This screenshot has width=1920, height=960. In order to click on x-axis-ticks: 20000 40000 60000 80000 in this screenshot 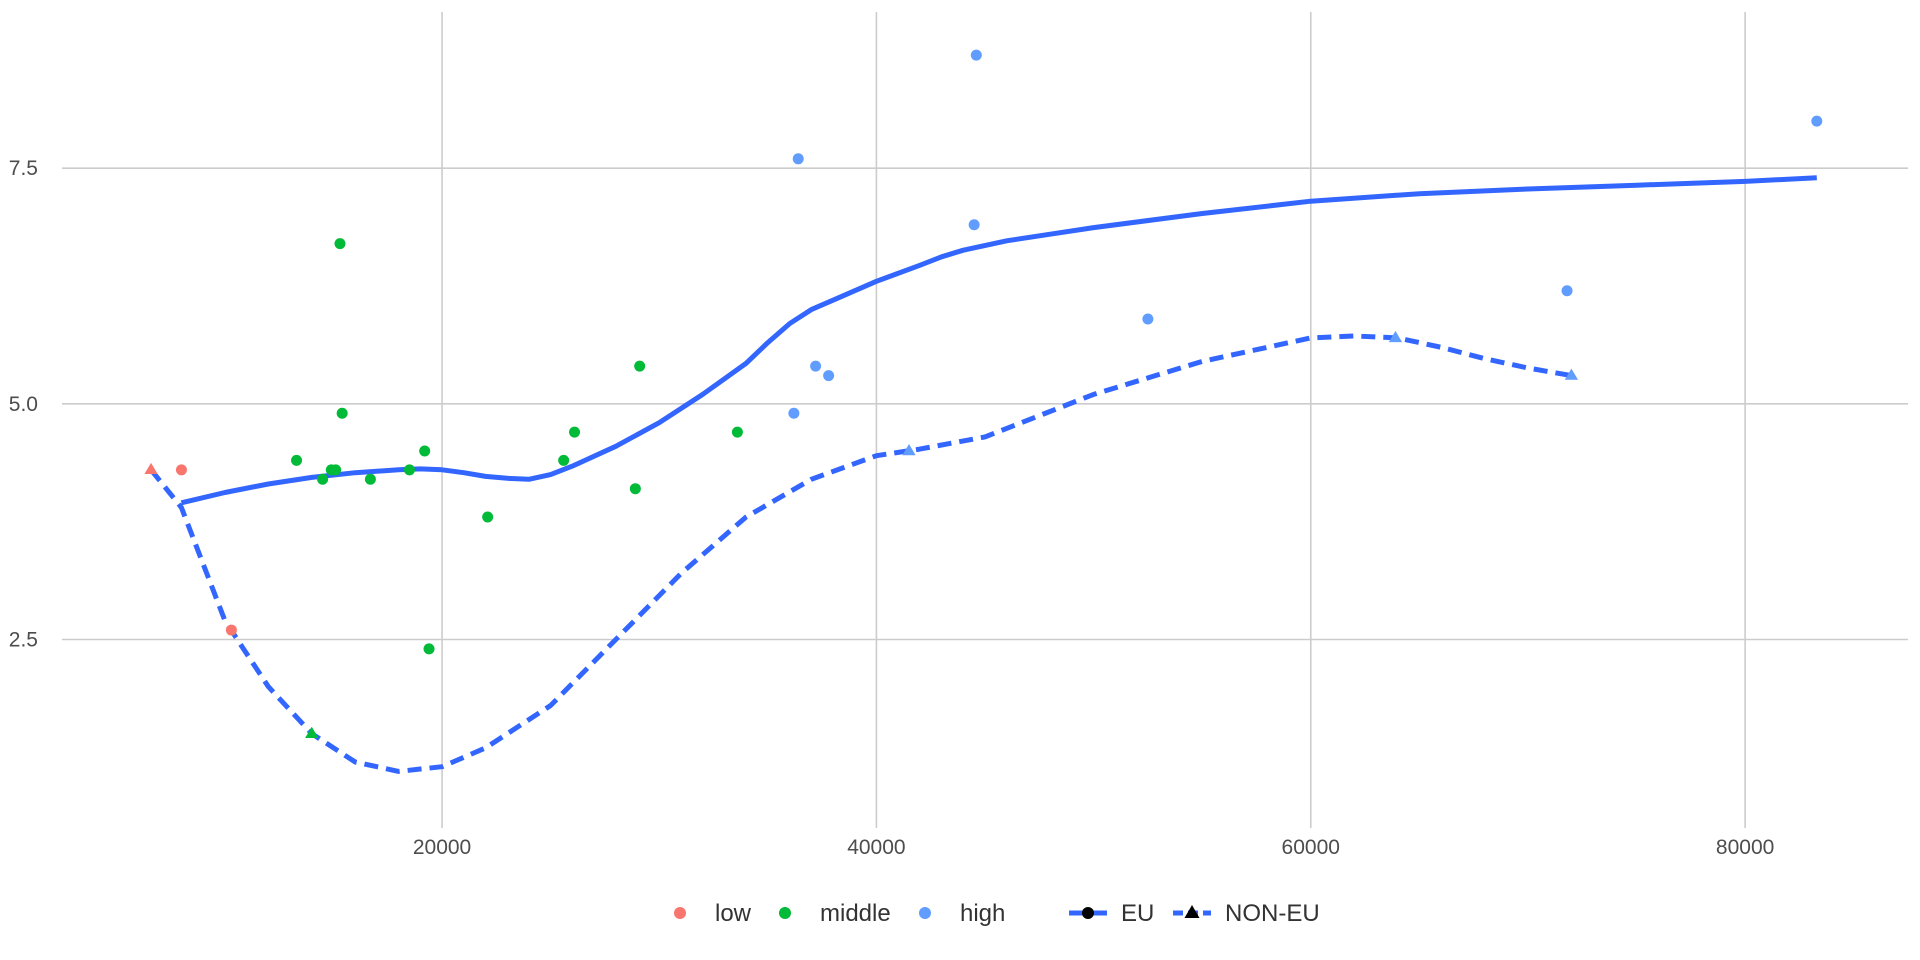, I will do `click(1093, 847)`.